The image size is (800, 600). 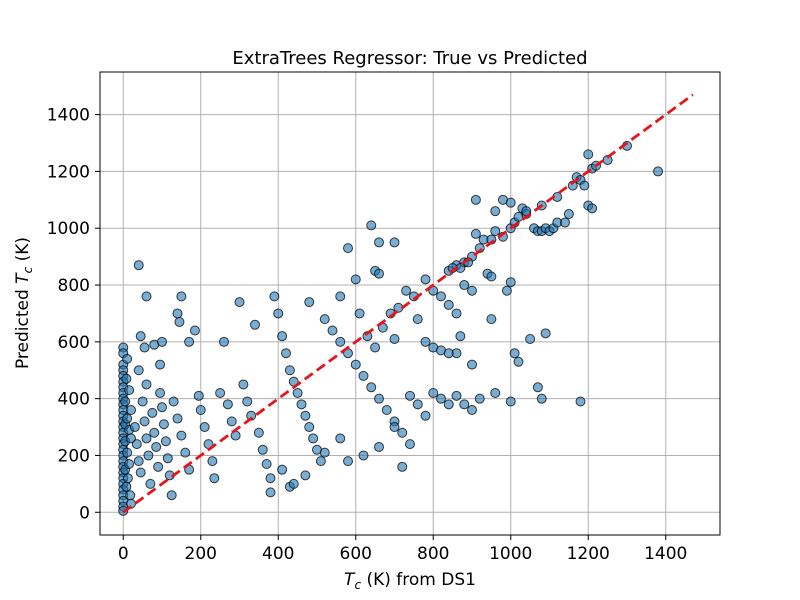 I want to click on x-tick-label: 1400, so click(x=665, y=554).